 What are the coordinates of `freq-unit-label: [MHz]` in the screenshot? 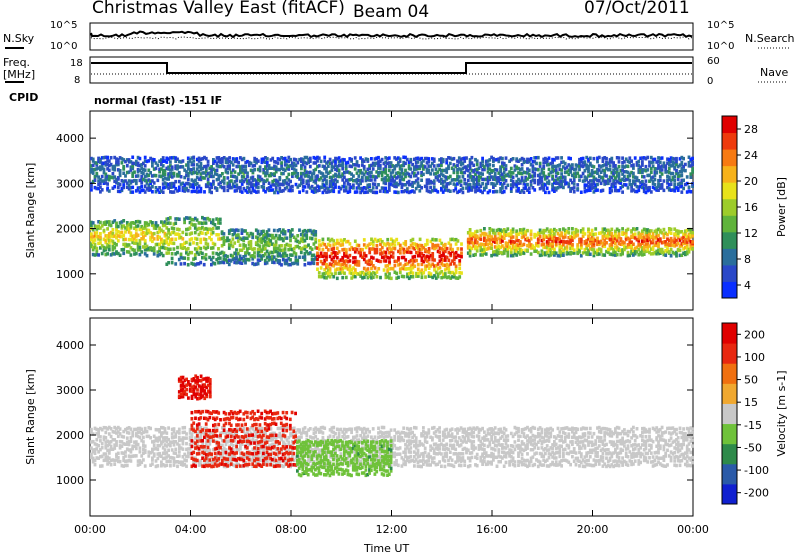 It's located at (19, 74).